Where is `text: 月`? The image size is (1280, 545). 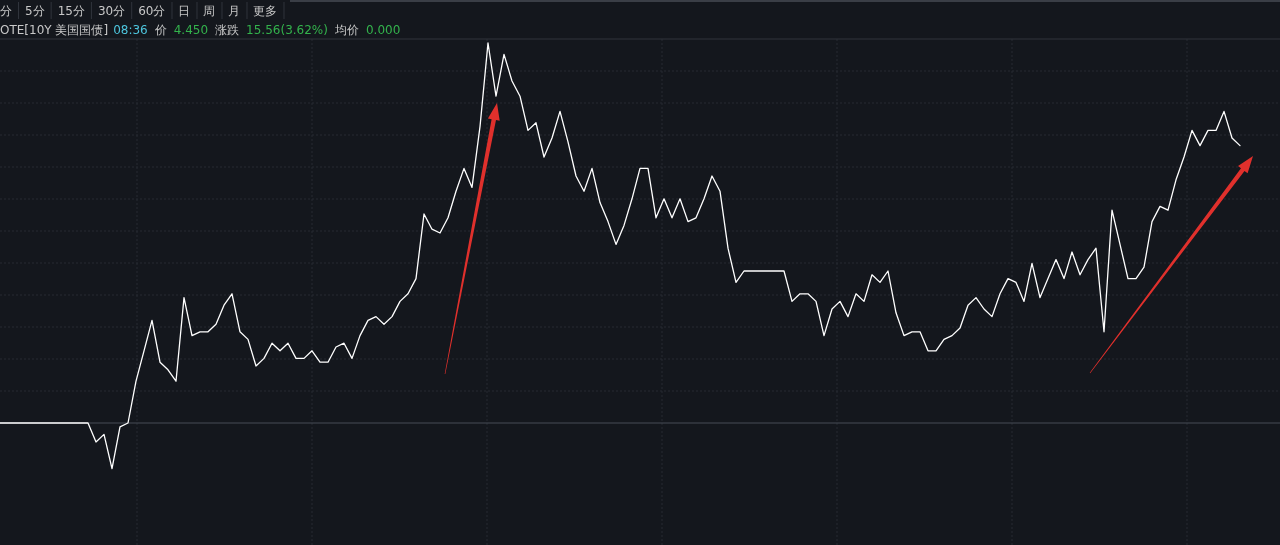
text: 月 is located at coordinates (234, 11).